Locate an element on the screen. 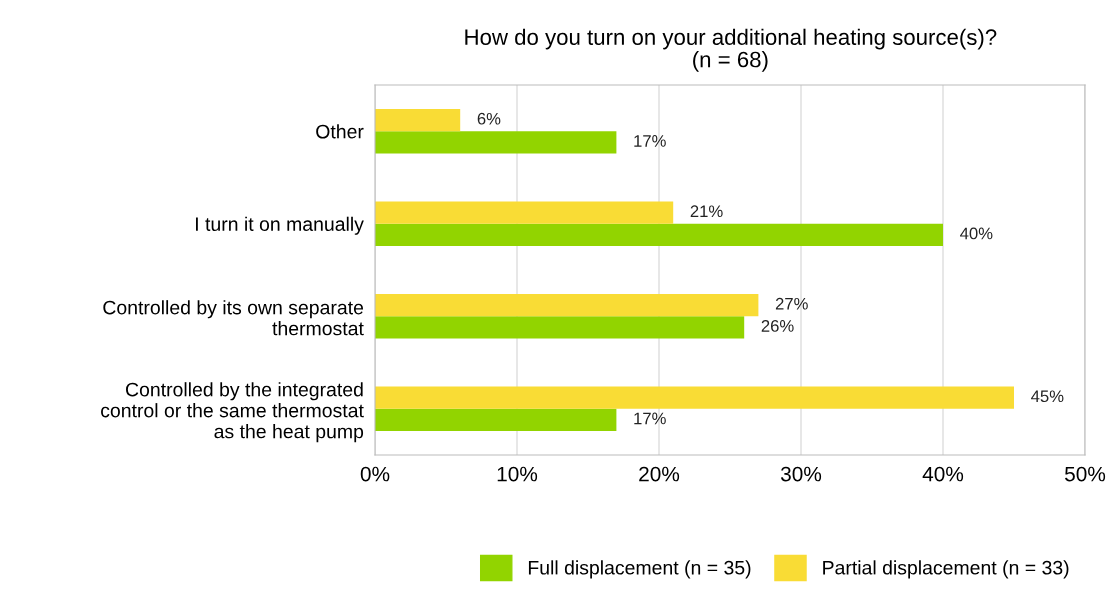 The width and height of the screenshot is (1115, 598). legend-label: Full displacement (n = 35) is located at coordinates (639, 569).